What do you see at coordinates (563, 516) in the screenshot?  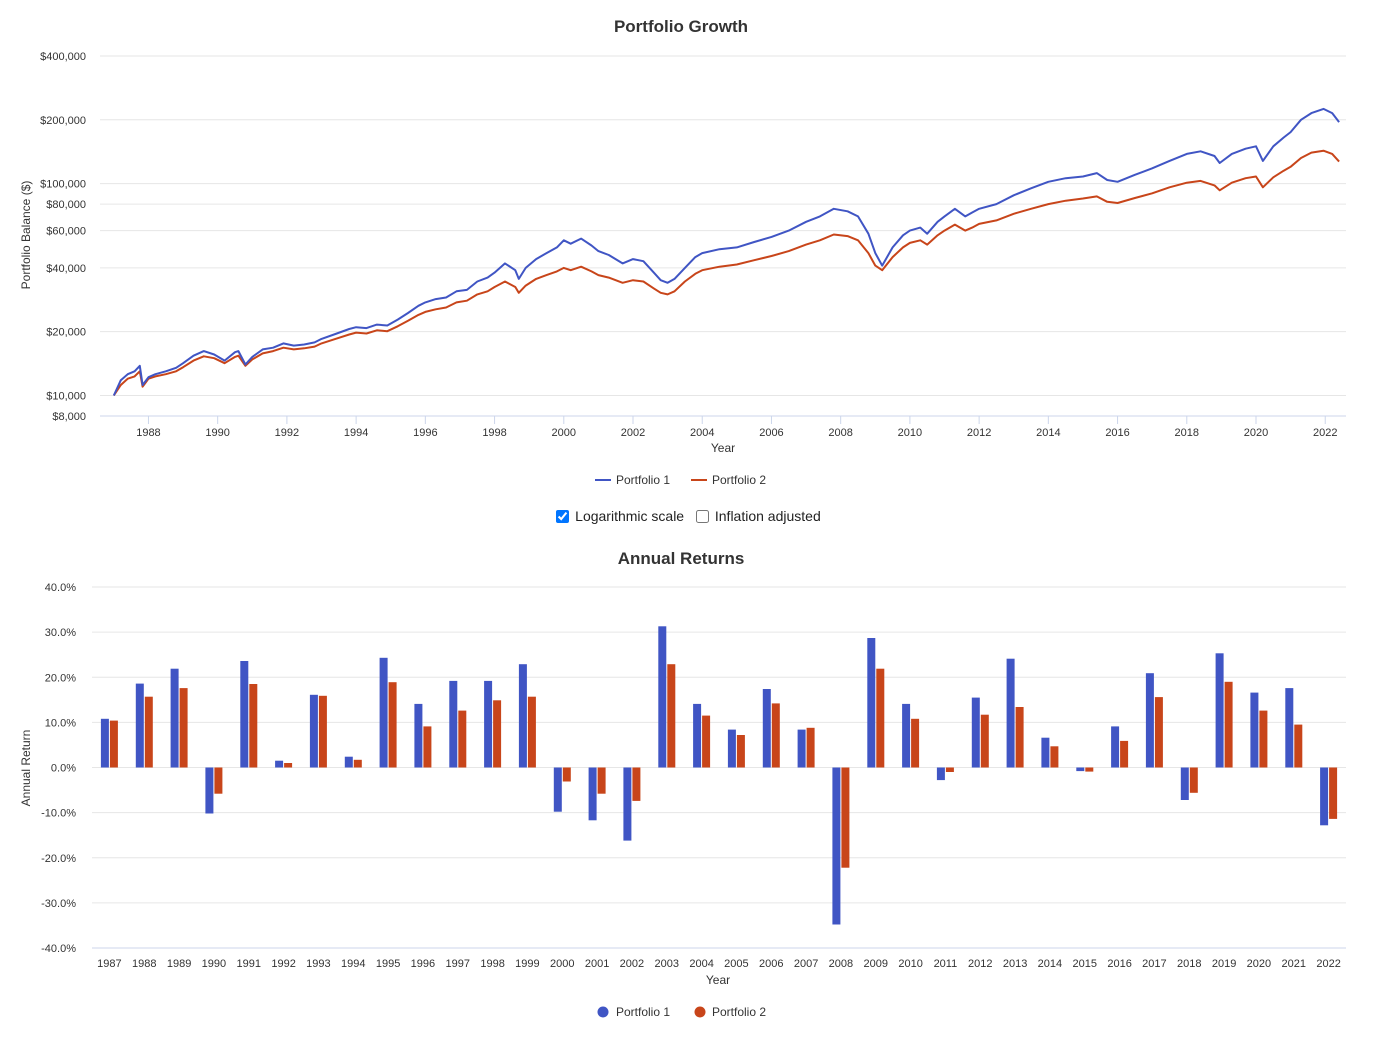 I see `log-scale-checkbox` at bounding box center [563, 516].